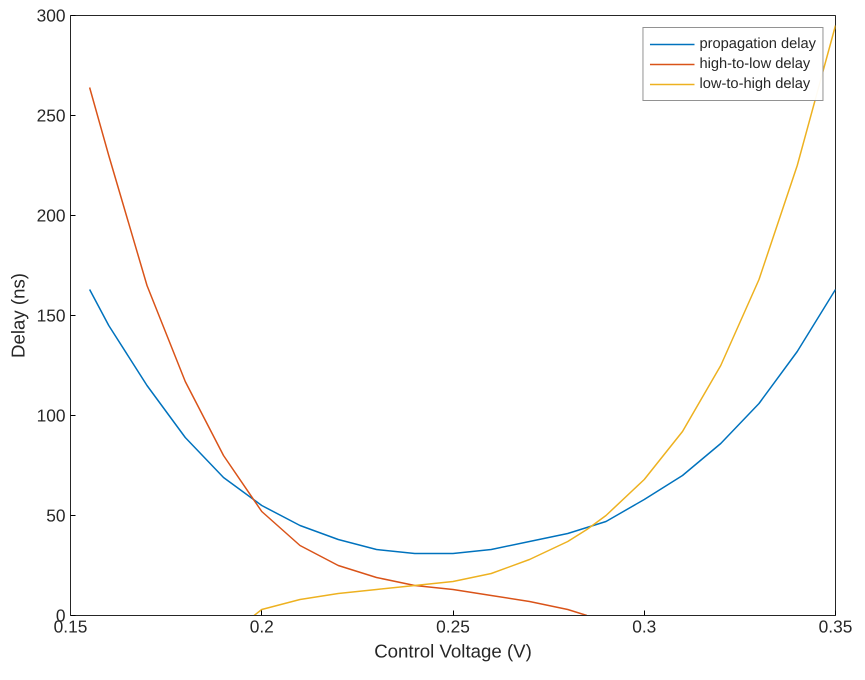 The height and width of the screenshot is (680, 865). What do you see at coordinates (644, 626) in the screenshot?
I see `x-tick-label: 0.3` at bounding box center [644, 626].